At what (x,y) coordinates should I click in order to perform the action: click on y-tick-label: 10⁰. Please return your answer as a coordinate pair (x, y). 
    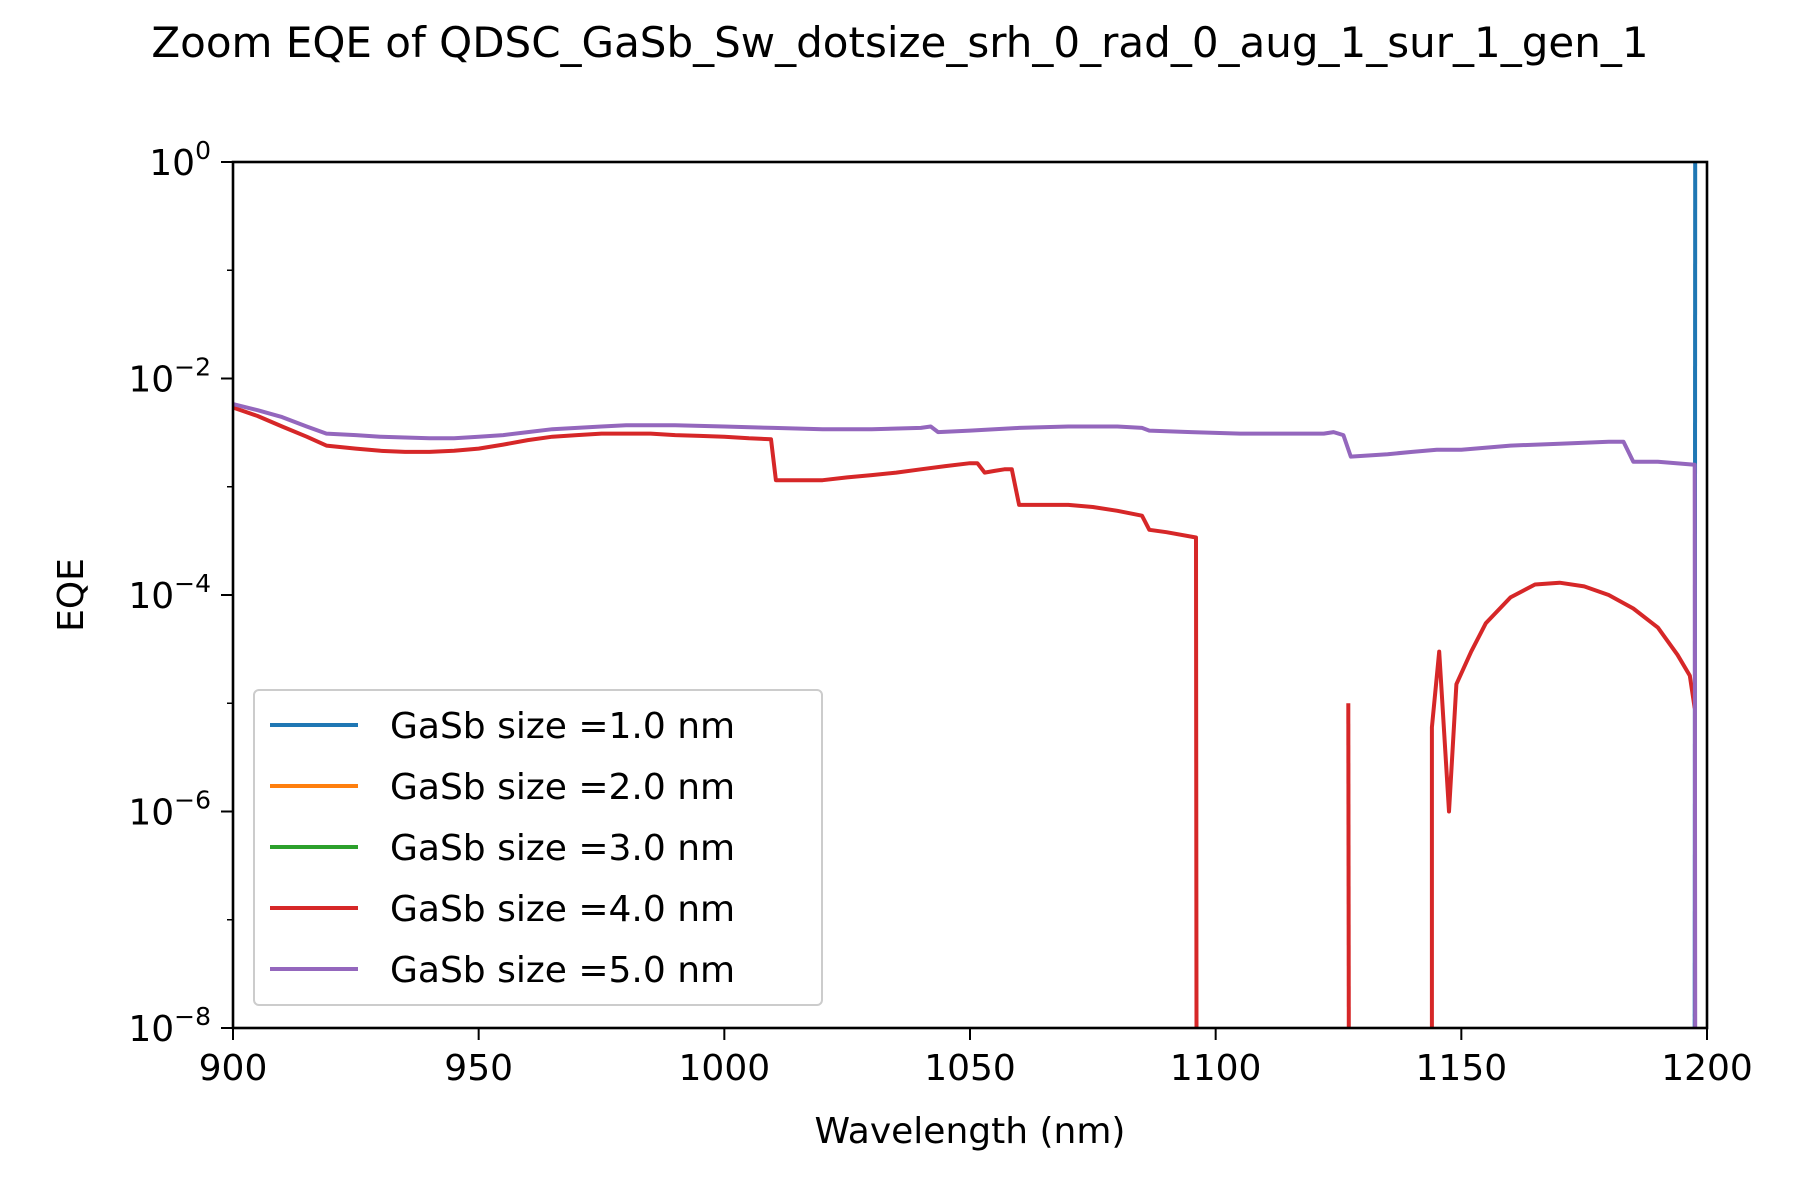
    Looking at the image, I should click on (180, 160).